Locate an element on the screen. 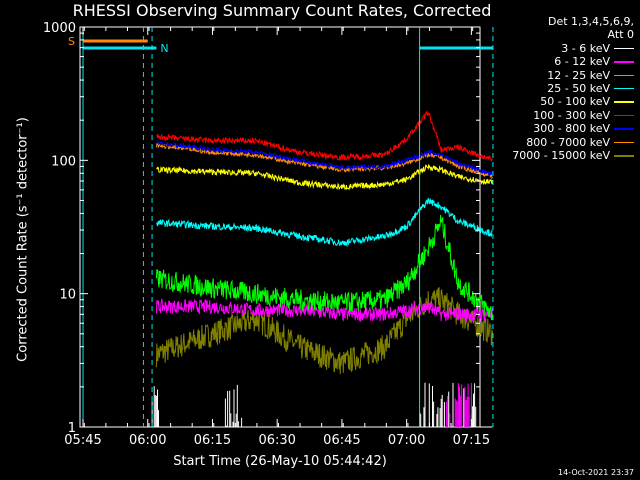 This screenshot has height=480, width=640. x-tick-label: 06:15 is located at coordinates (212, 440).